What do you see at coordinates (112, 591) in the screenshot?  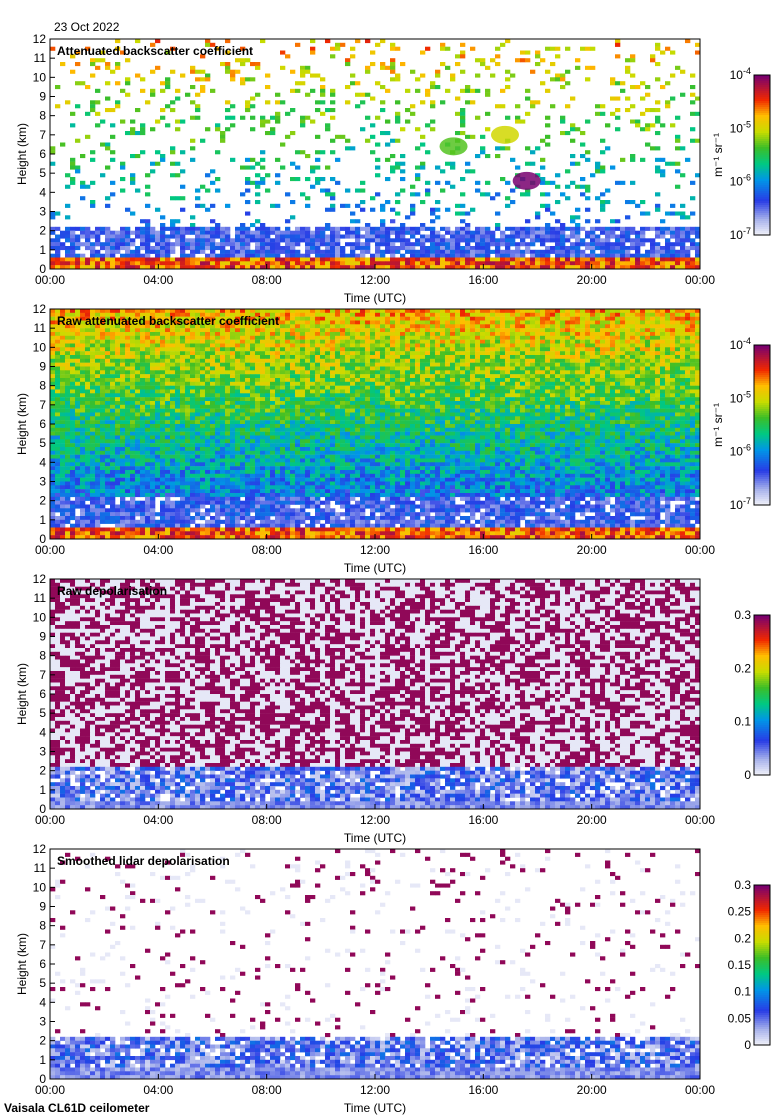 I see `panel-title: Raw depolarisation` at bounding box center [112, 591].